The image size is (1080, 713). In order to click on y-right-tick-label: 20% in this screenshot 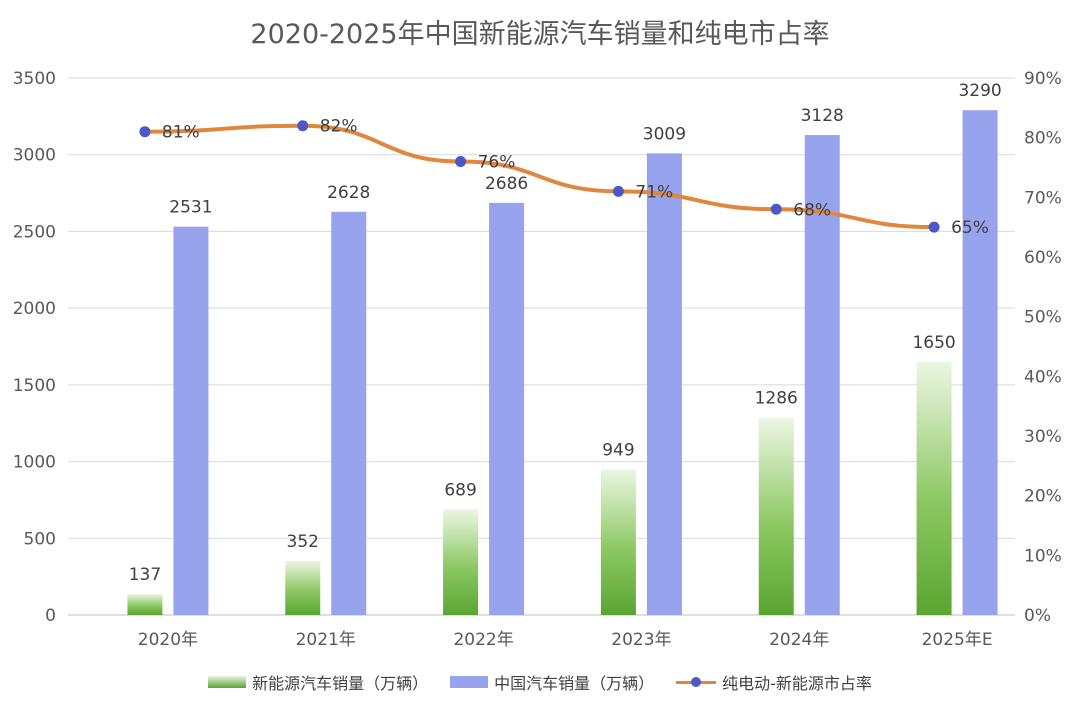, I will do `click(1043, 497)`.